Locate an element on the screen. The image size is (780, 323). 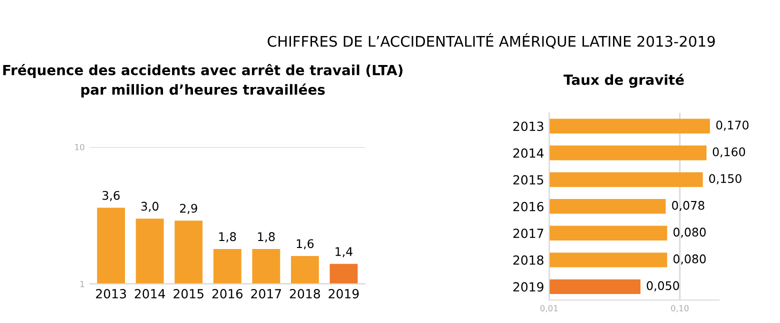
x-tick-label: 2016 is located at coordinates (227, 293).